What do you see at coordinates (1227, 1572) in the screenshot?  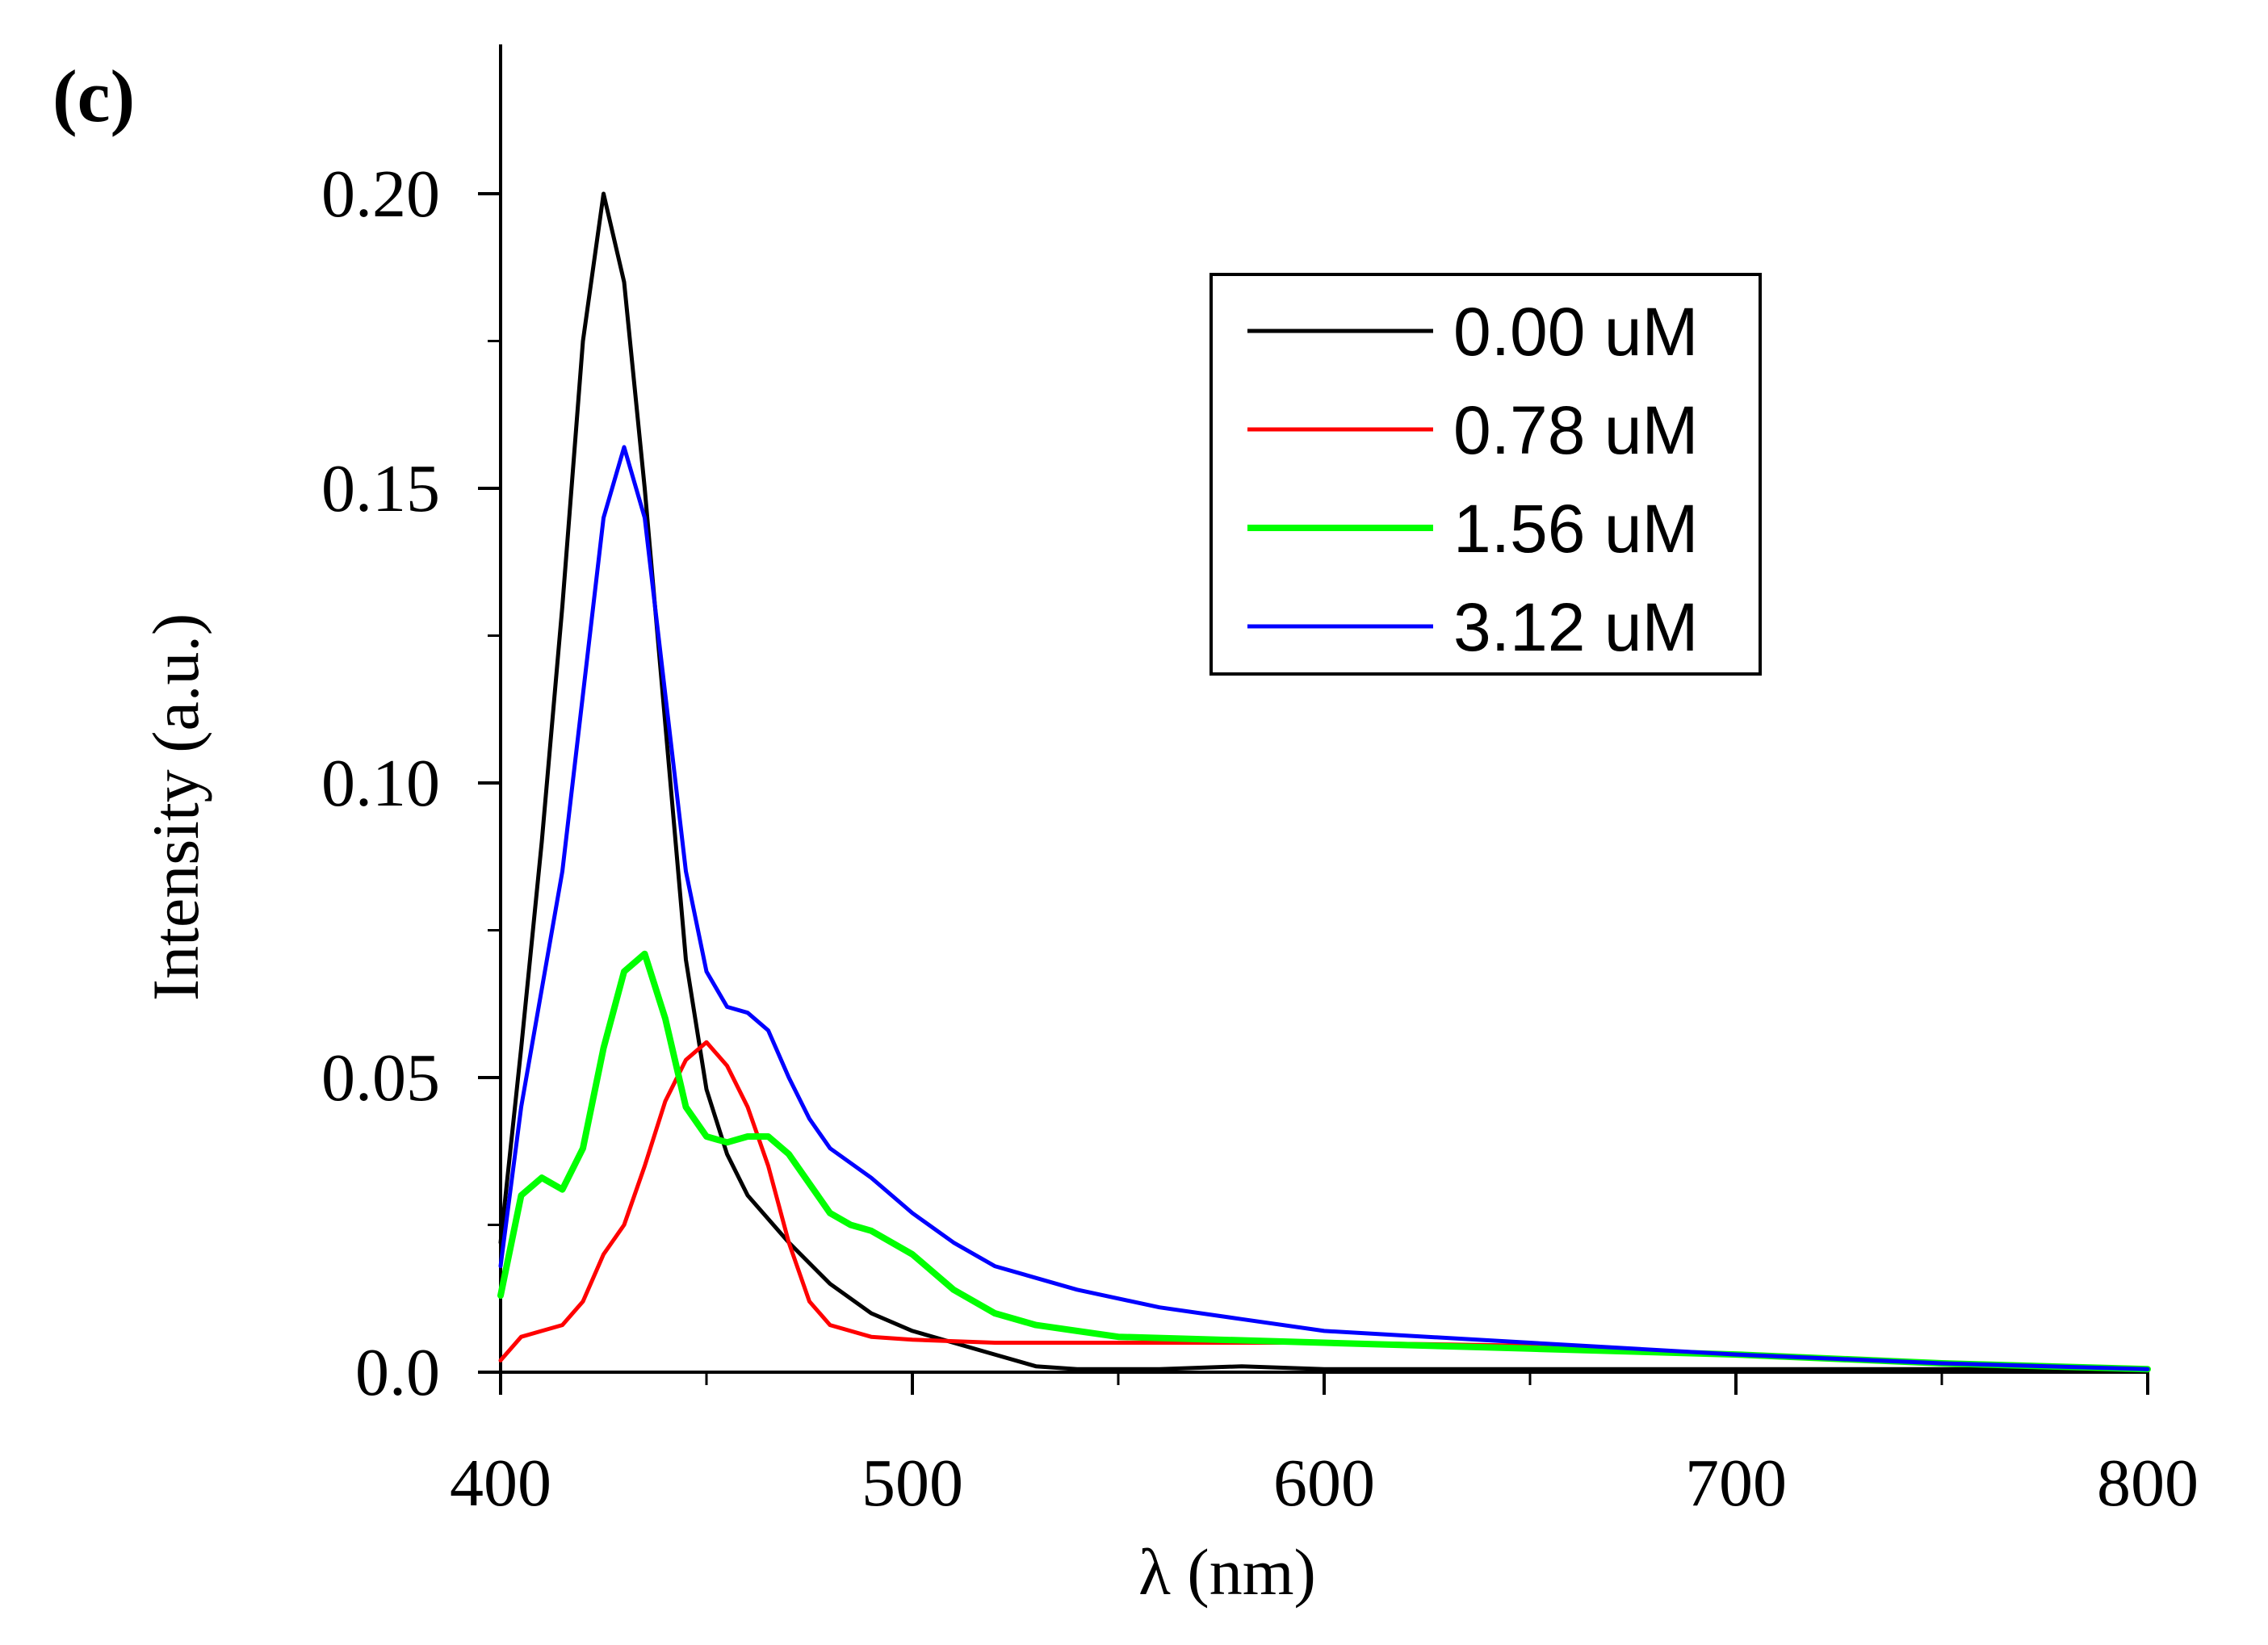 I see `x-axis-label: λ (nm)` at bounding box center [1227, 1572].